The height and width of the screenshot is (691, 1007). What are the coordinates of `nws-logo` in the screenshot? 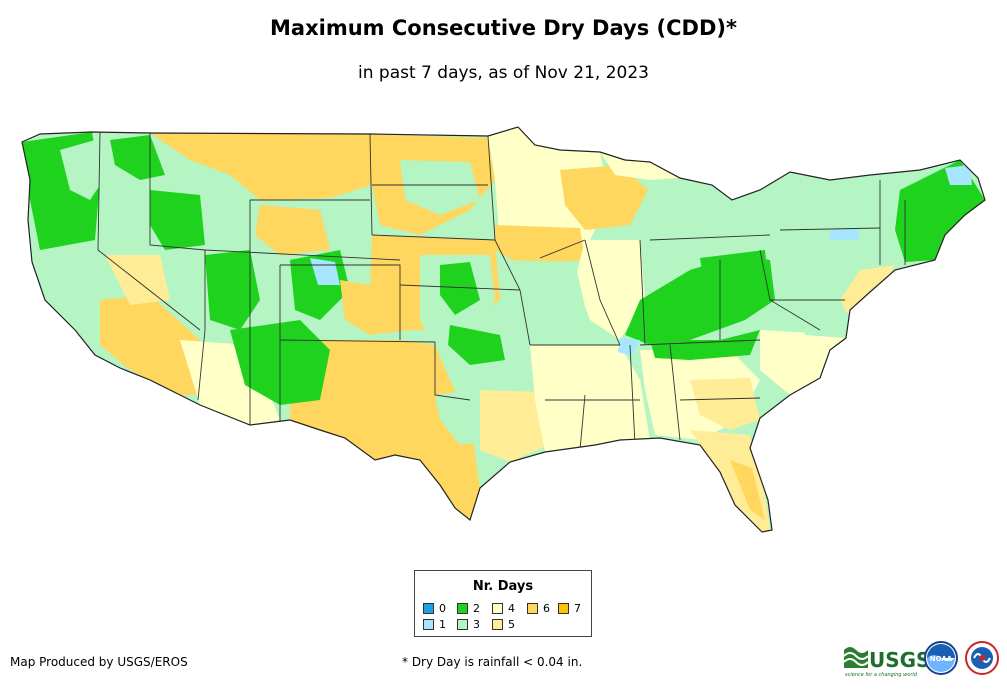 It's located at (982, 658).